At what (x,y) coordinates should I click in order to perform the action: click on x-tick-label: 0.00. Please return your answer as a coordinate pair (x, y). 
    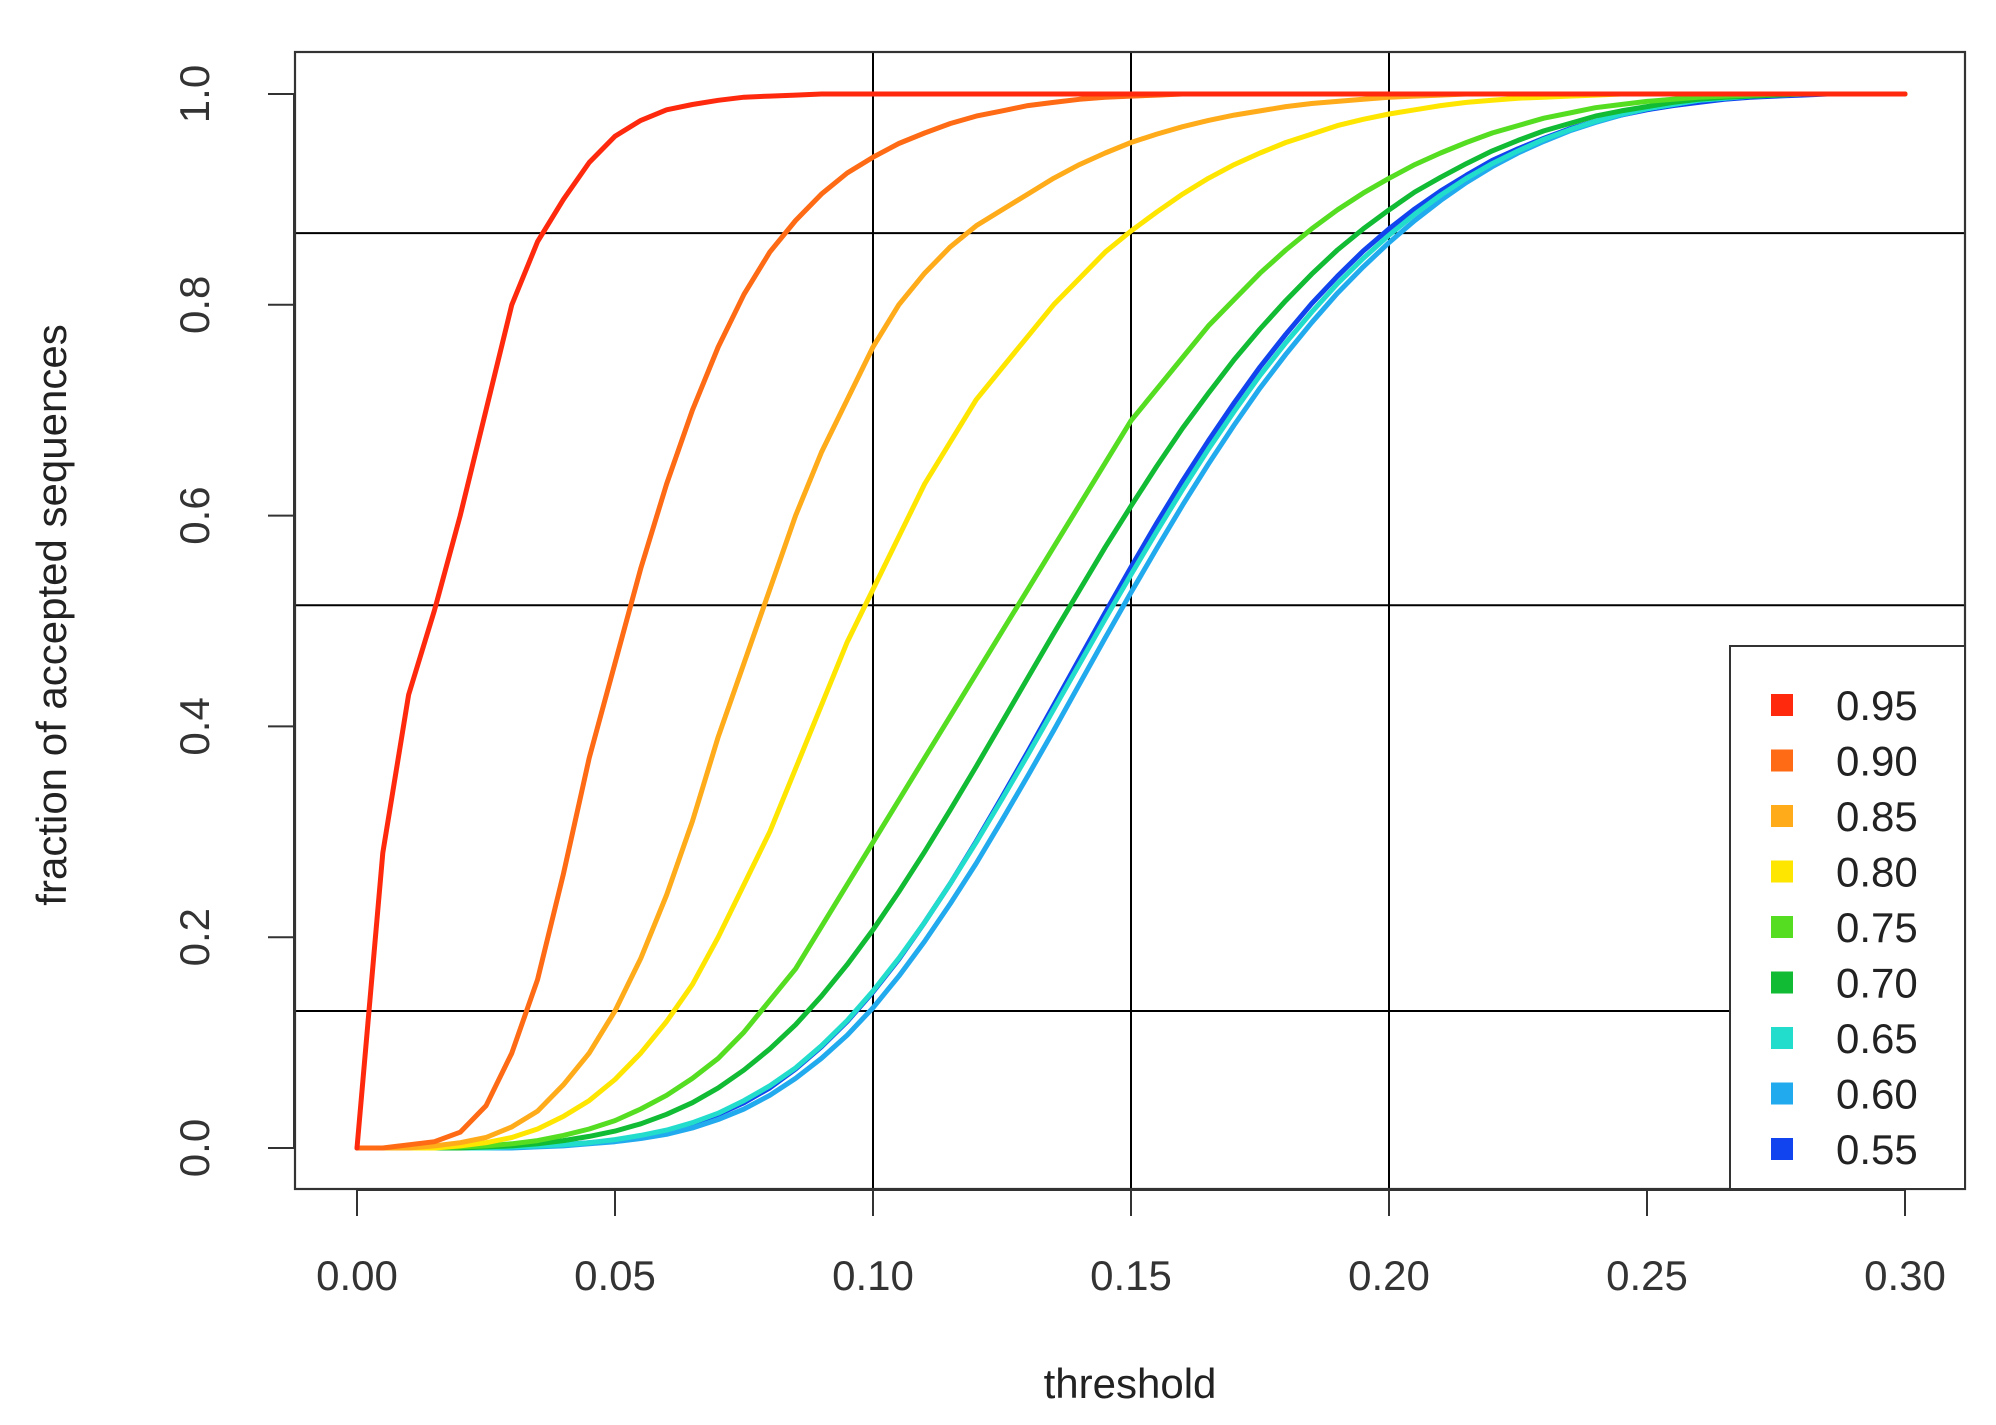
    Looking at the image, I should click on (357, 1275).